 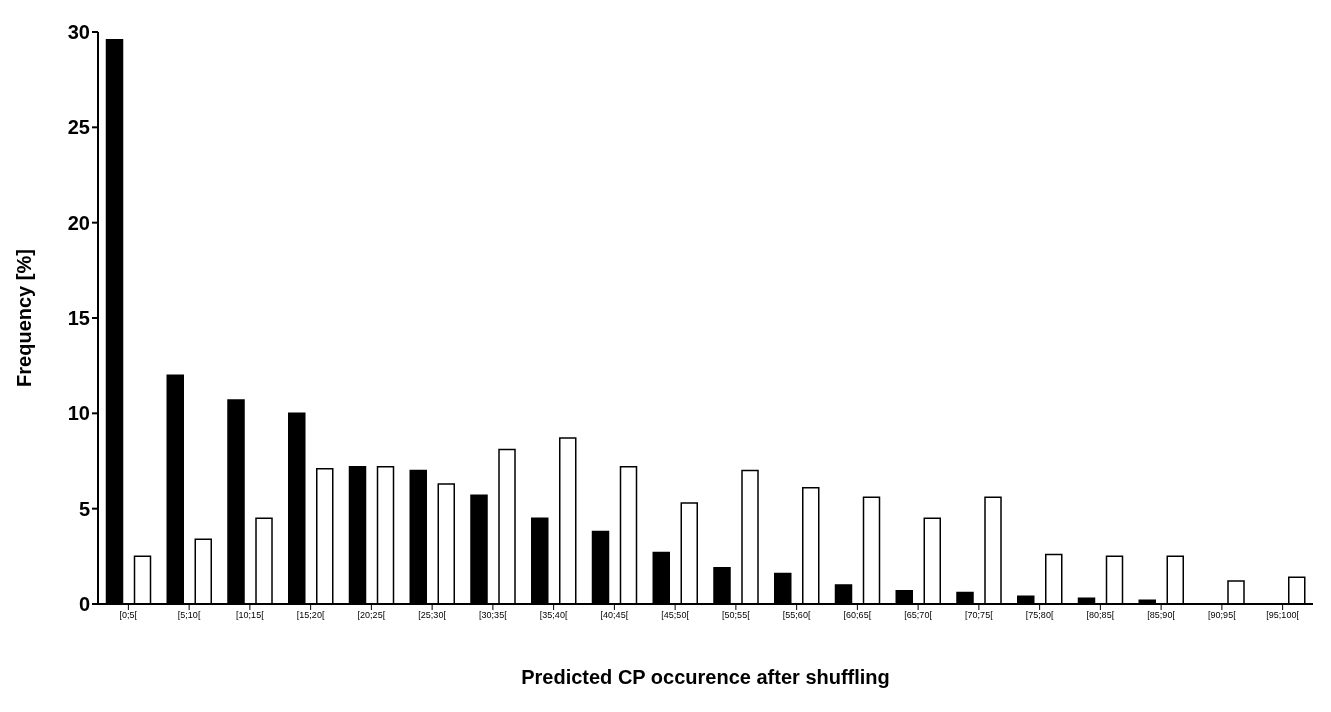 I want to click on x-tick-label: [30;35[, so click(x=493, y=615).